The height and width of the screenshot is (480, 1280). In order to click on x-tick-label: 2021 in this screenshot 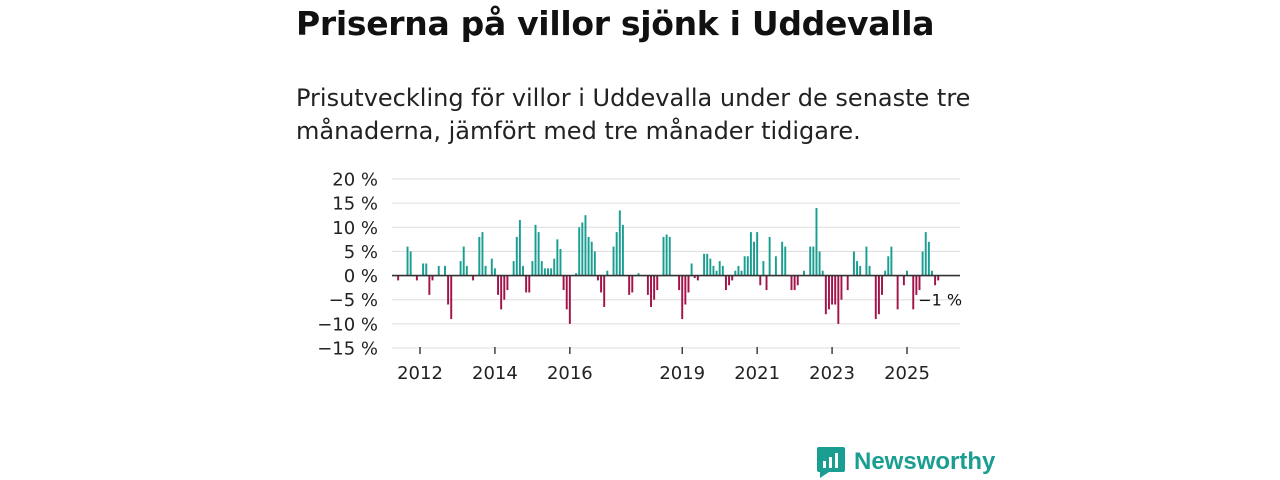, I will do `click(757, 373)`.